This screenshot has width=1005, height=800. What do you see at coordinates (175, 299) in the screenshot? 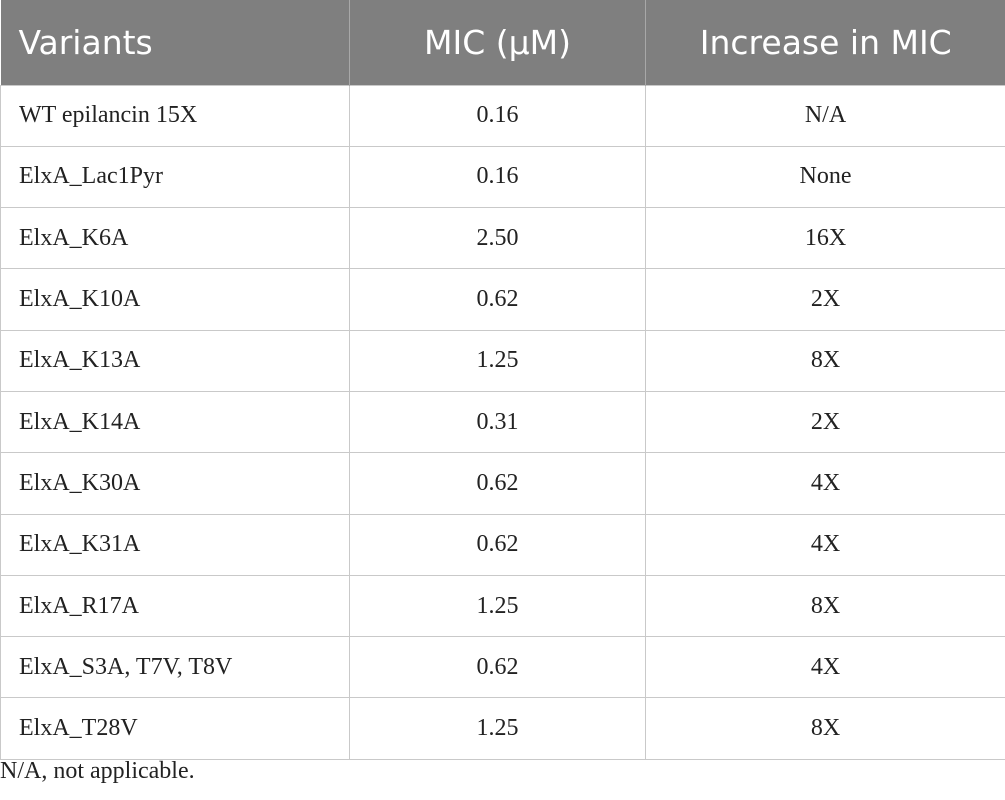
I see `cell-variant: ElxA_K10A` at bounding box center [175, 299].